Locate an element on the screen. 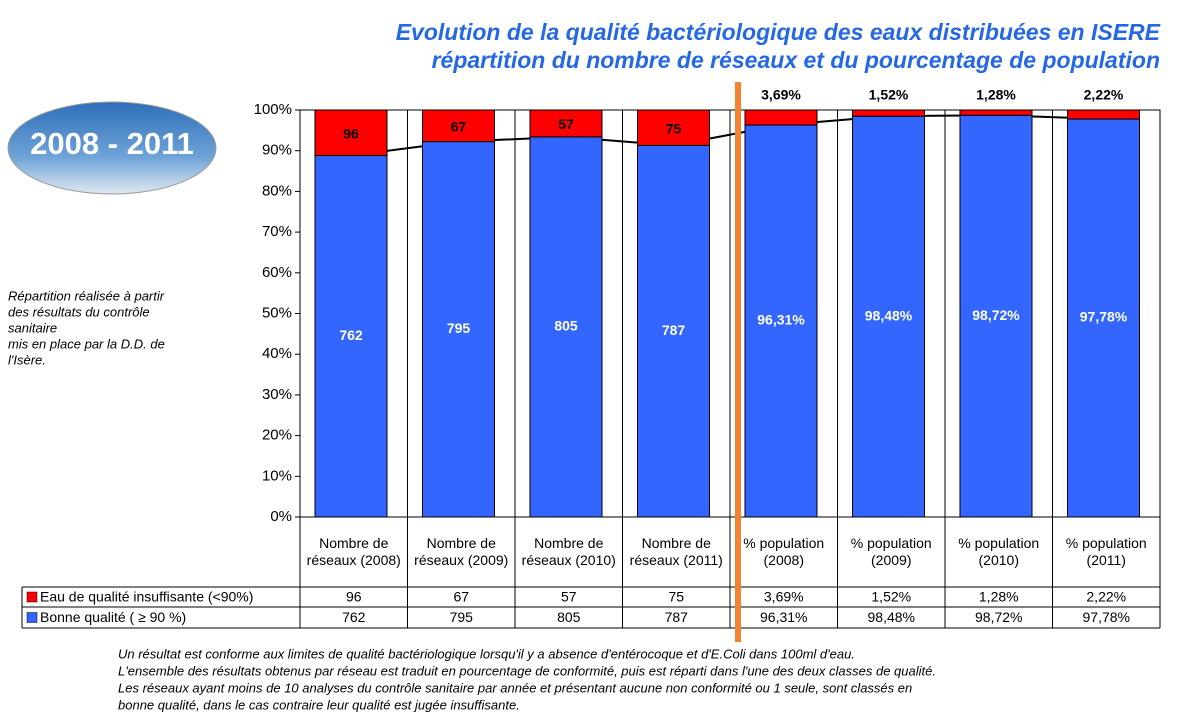 This screenshot has height=722, width=1180. y-tick-label: 90% is located at coordinates (277, 150).